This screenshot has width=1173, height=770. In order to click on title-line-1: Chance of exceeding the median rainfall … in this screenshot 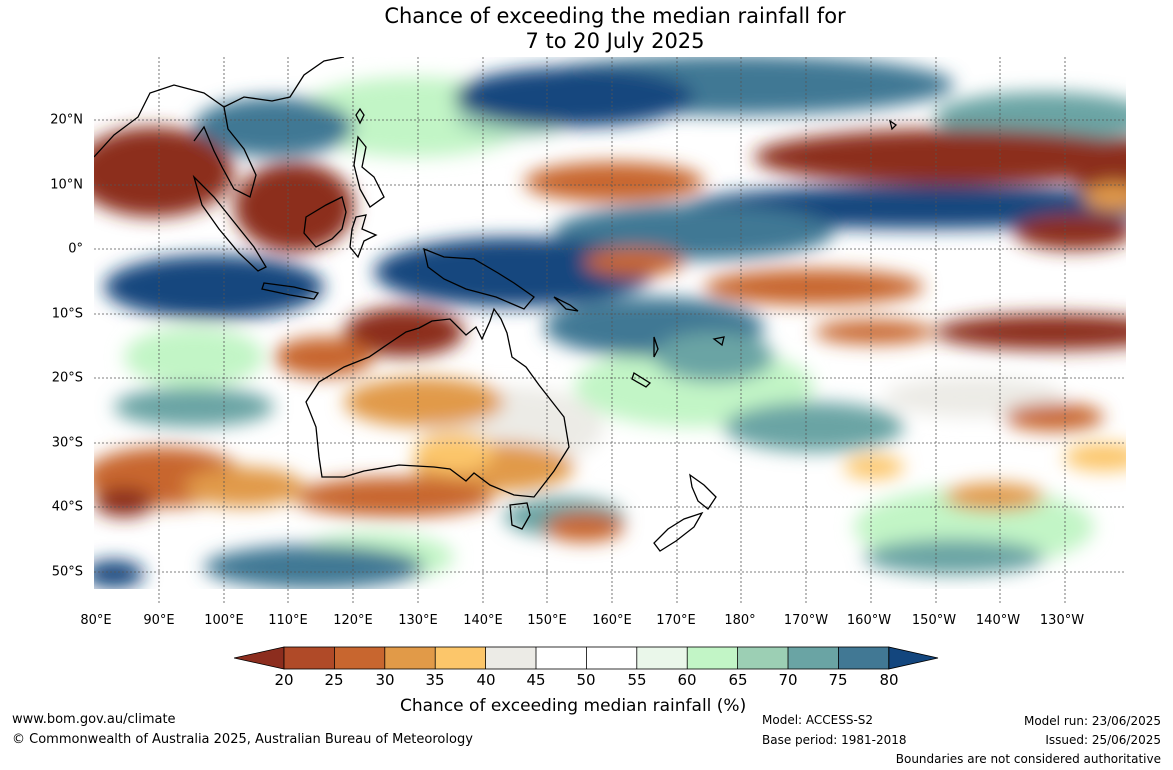, I will do `click(615, 16)`.